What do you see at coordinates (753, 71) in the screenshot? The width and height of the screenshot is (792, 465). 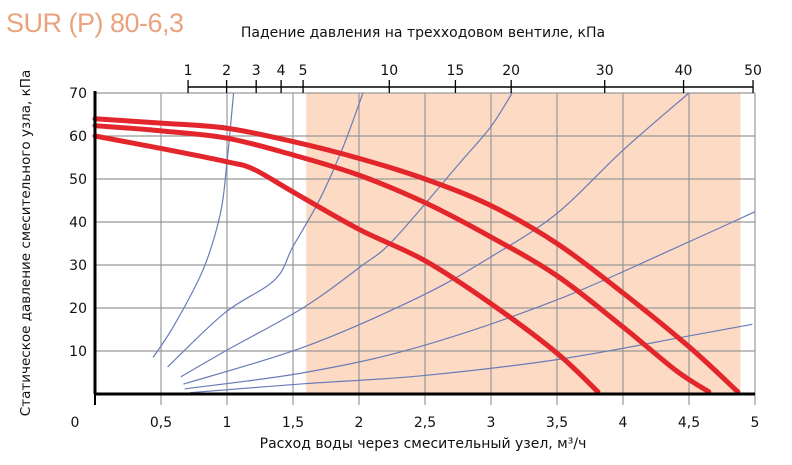 I see `top-tick-label: 50` at bounding box center [753, 71].